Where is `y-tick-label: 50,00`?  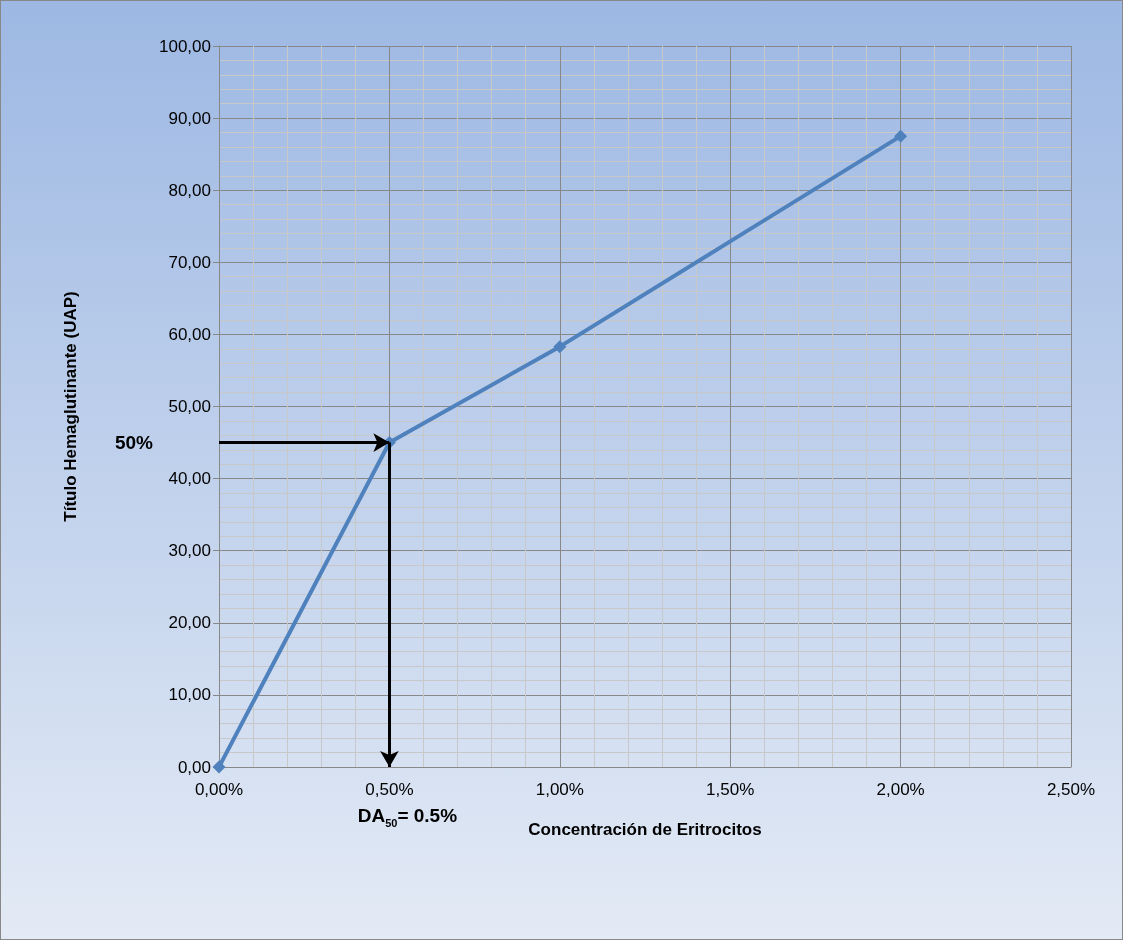 y-tick-label: 50,00 is located at coordinates (189, 406).